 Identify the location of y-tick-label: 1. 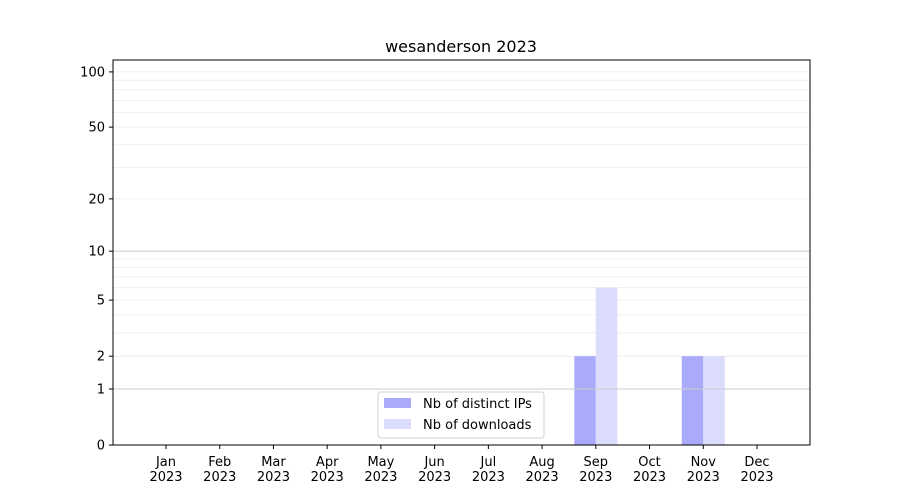
(101, 389).